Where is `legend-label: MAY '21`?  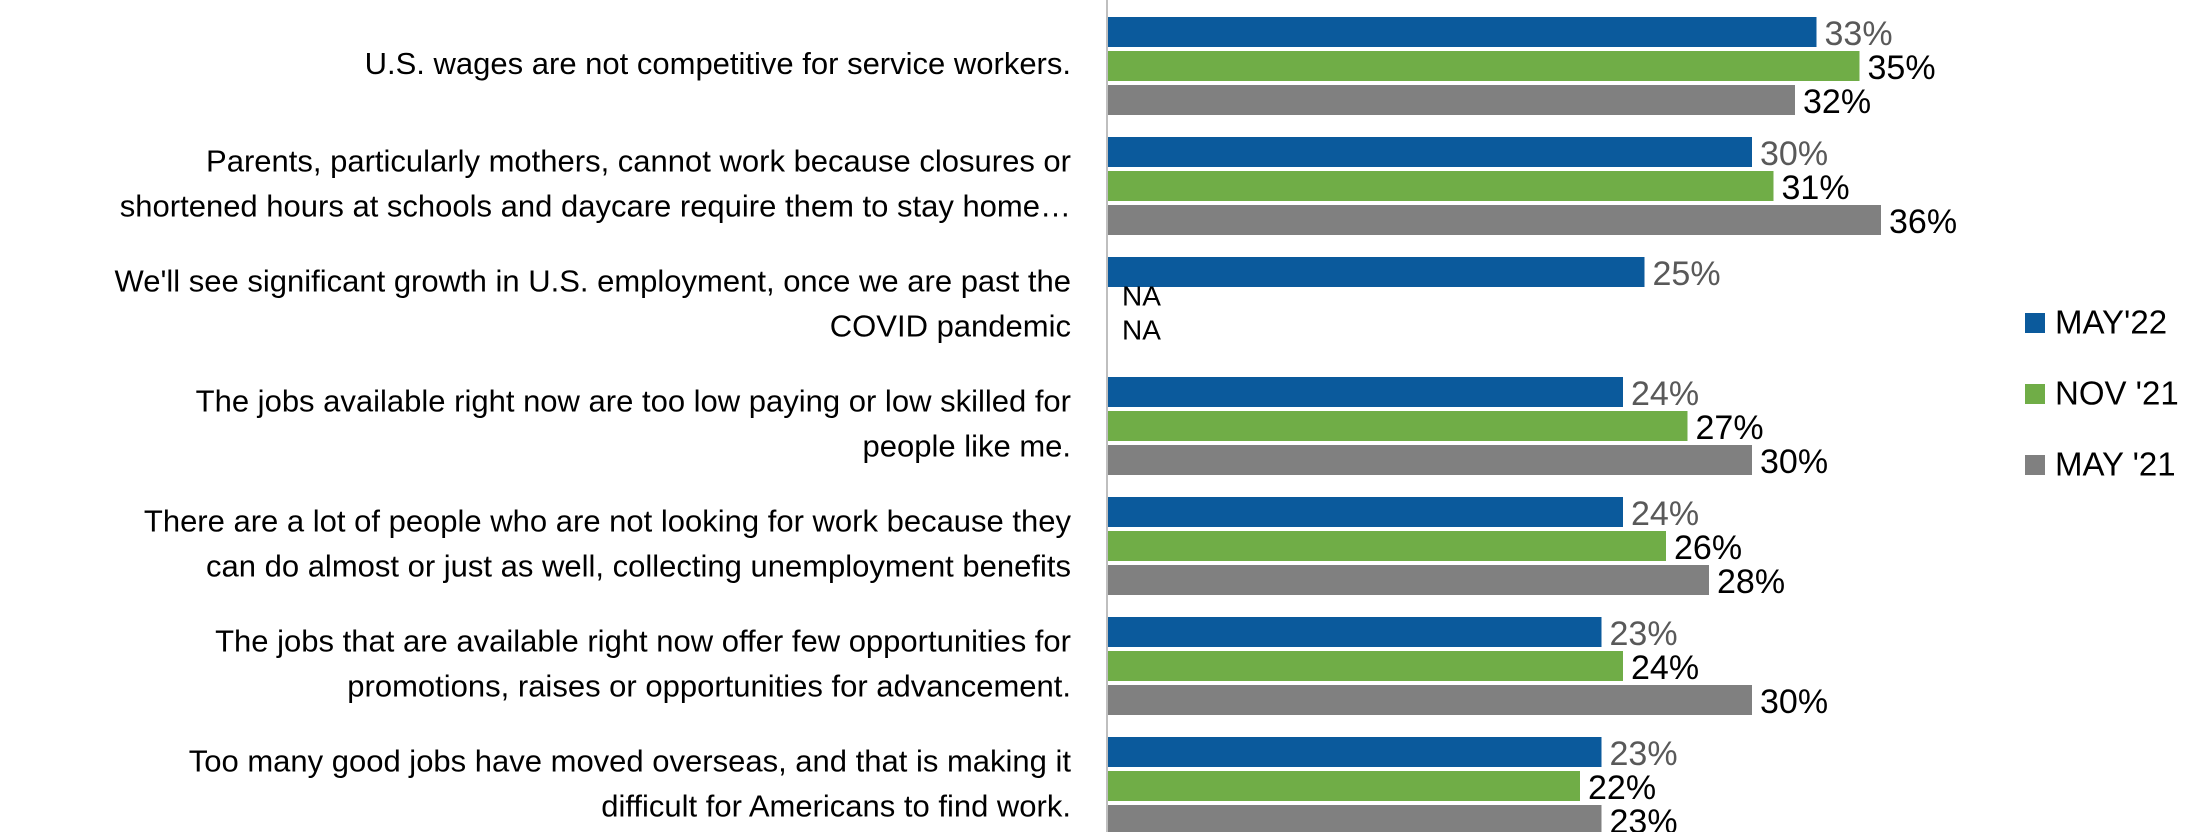
legend-label: MAY '21 is located at coordinates (2115, 464).